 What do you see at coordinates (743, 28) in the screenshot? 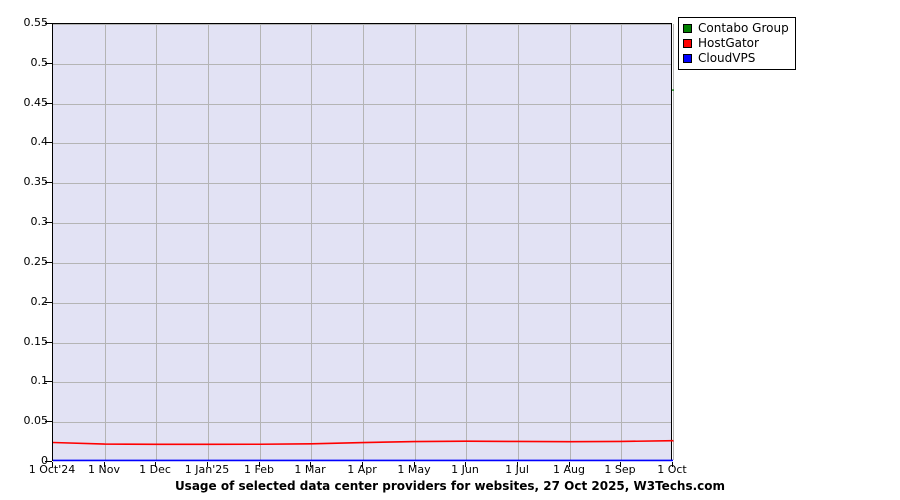
I see `legend-item-label: Contabo Group` at bounding box center [743, 28].